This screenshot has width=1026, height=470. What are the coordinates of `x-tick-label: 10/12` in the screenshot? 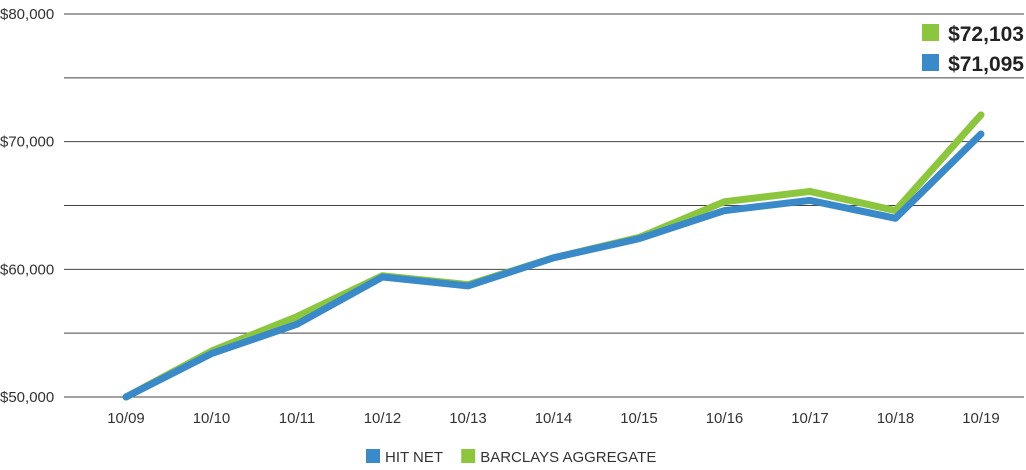 It's located at (383, 418).